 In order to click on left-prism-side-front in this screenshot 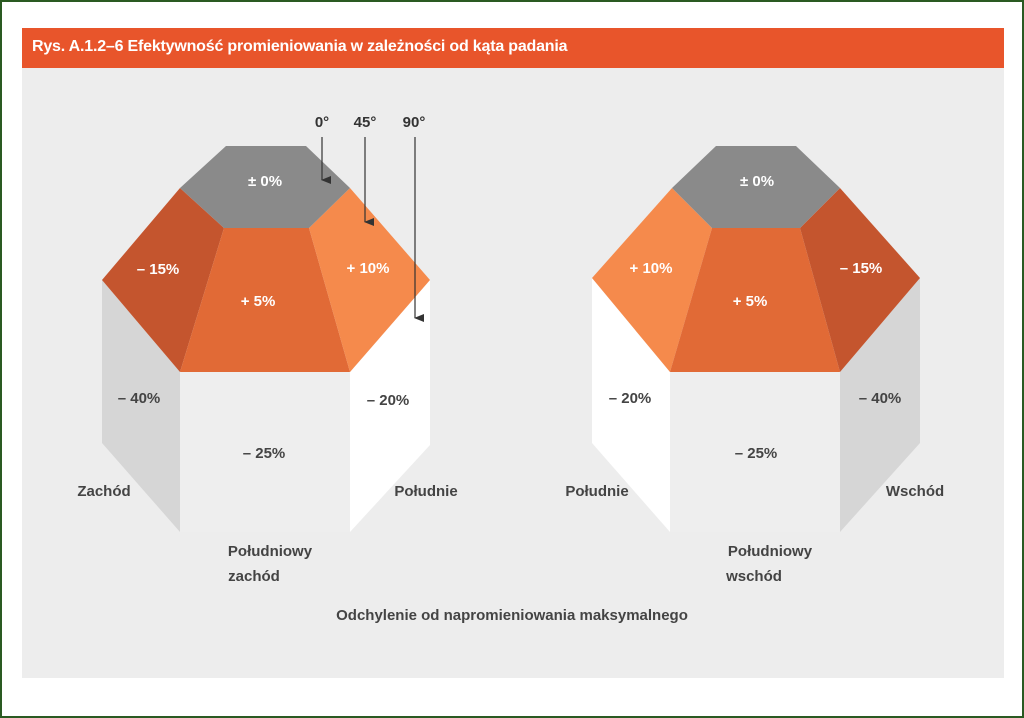, I will do `click(265, 452)`.